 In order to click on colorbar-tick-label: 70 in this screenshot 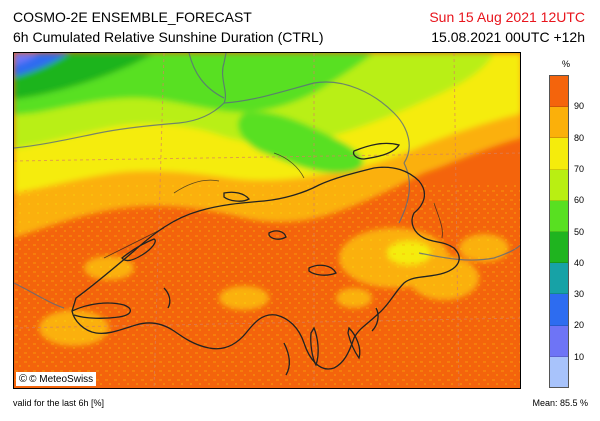, I will do `click(579, 168)`.